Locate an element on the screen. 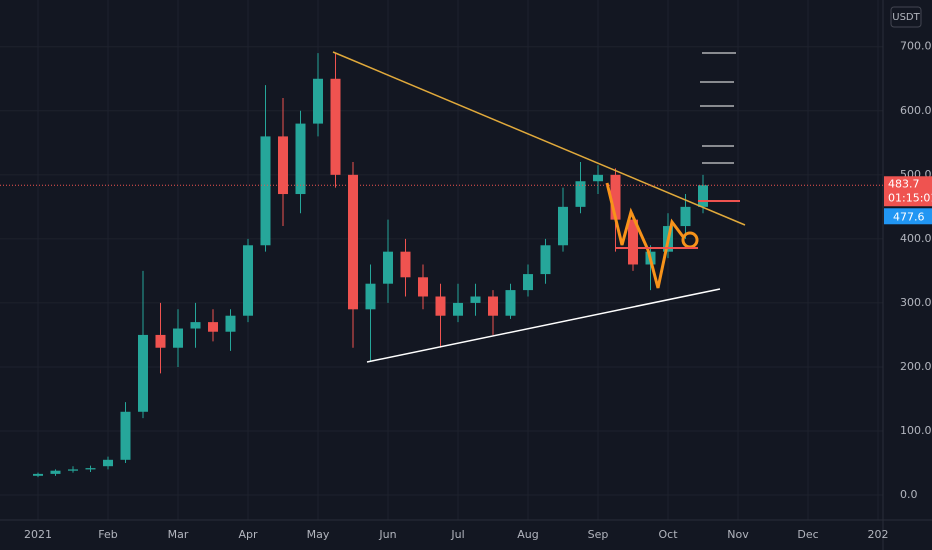 The height and width of the screenshot is (550, 932). currency: USDT is located at coordinates (906, 17).